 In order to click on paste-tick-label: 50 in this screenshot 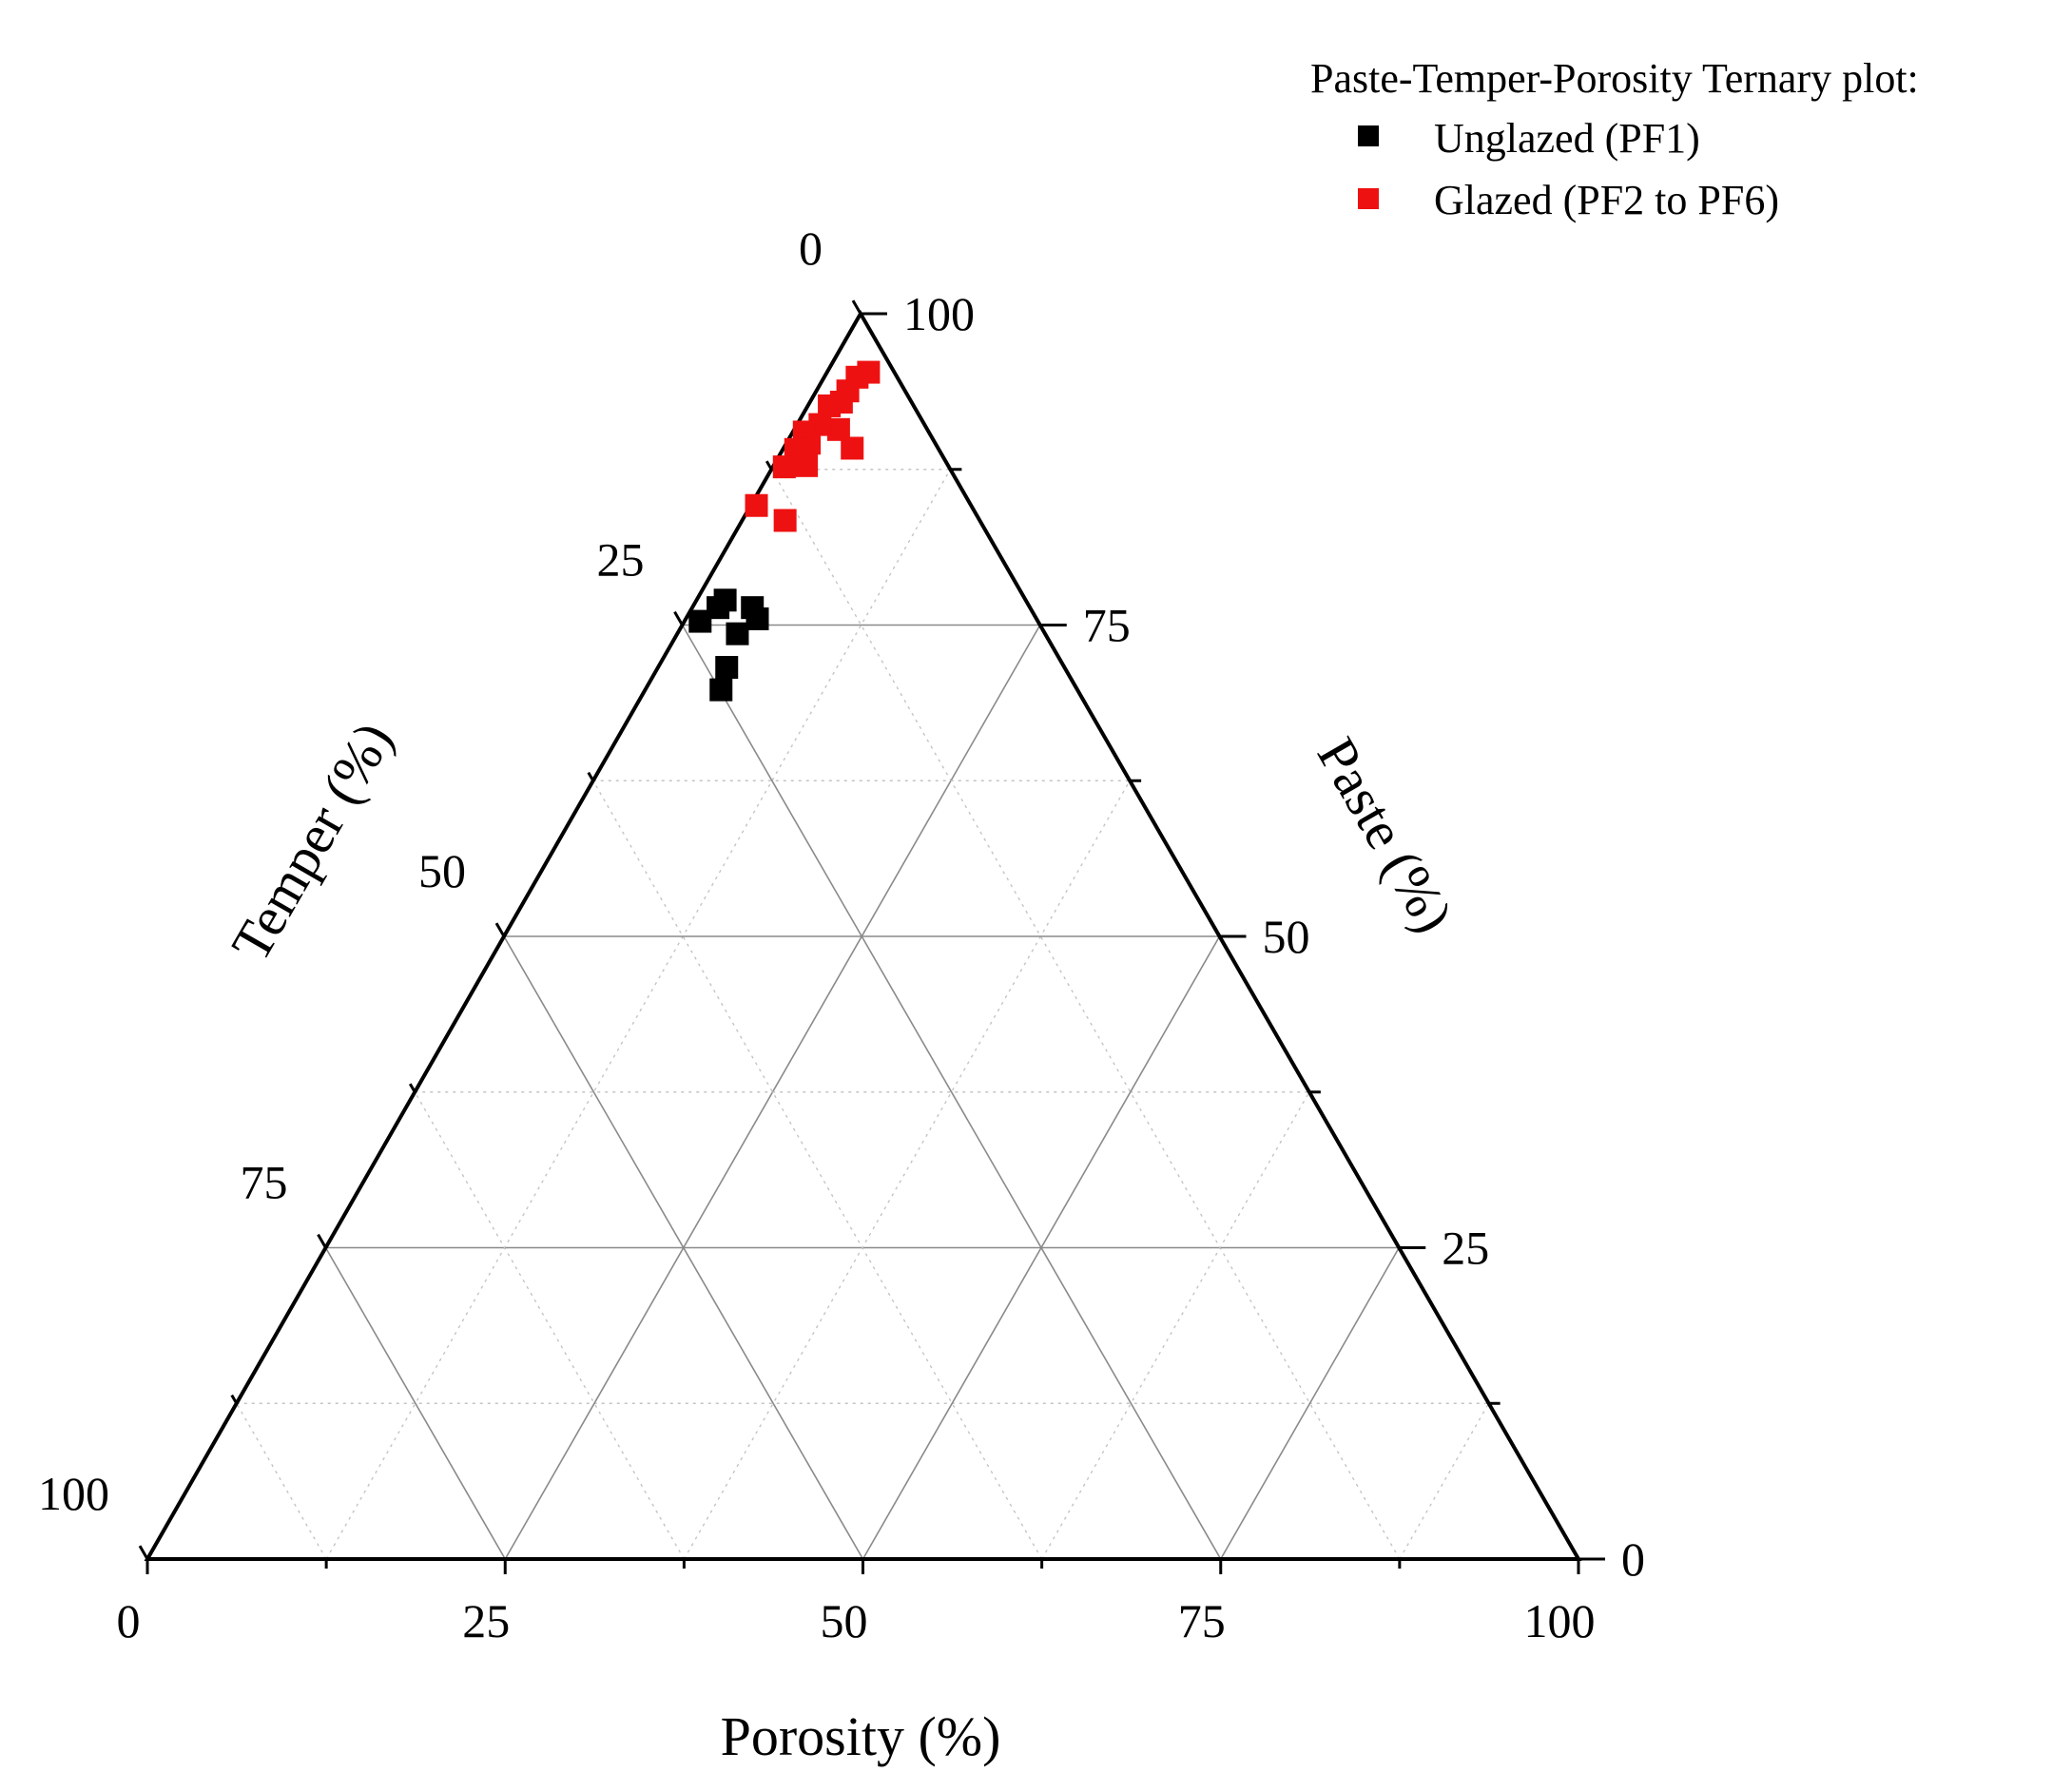, I will do `click(1286, 936)`.